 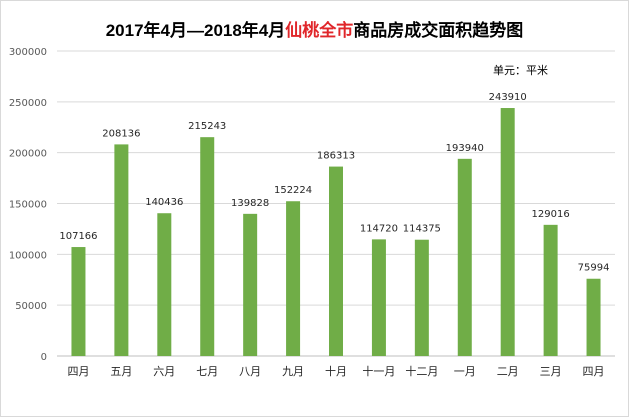 I want to click on y-tick-label: 50000, so click(x=31, y=306).